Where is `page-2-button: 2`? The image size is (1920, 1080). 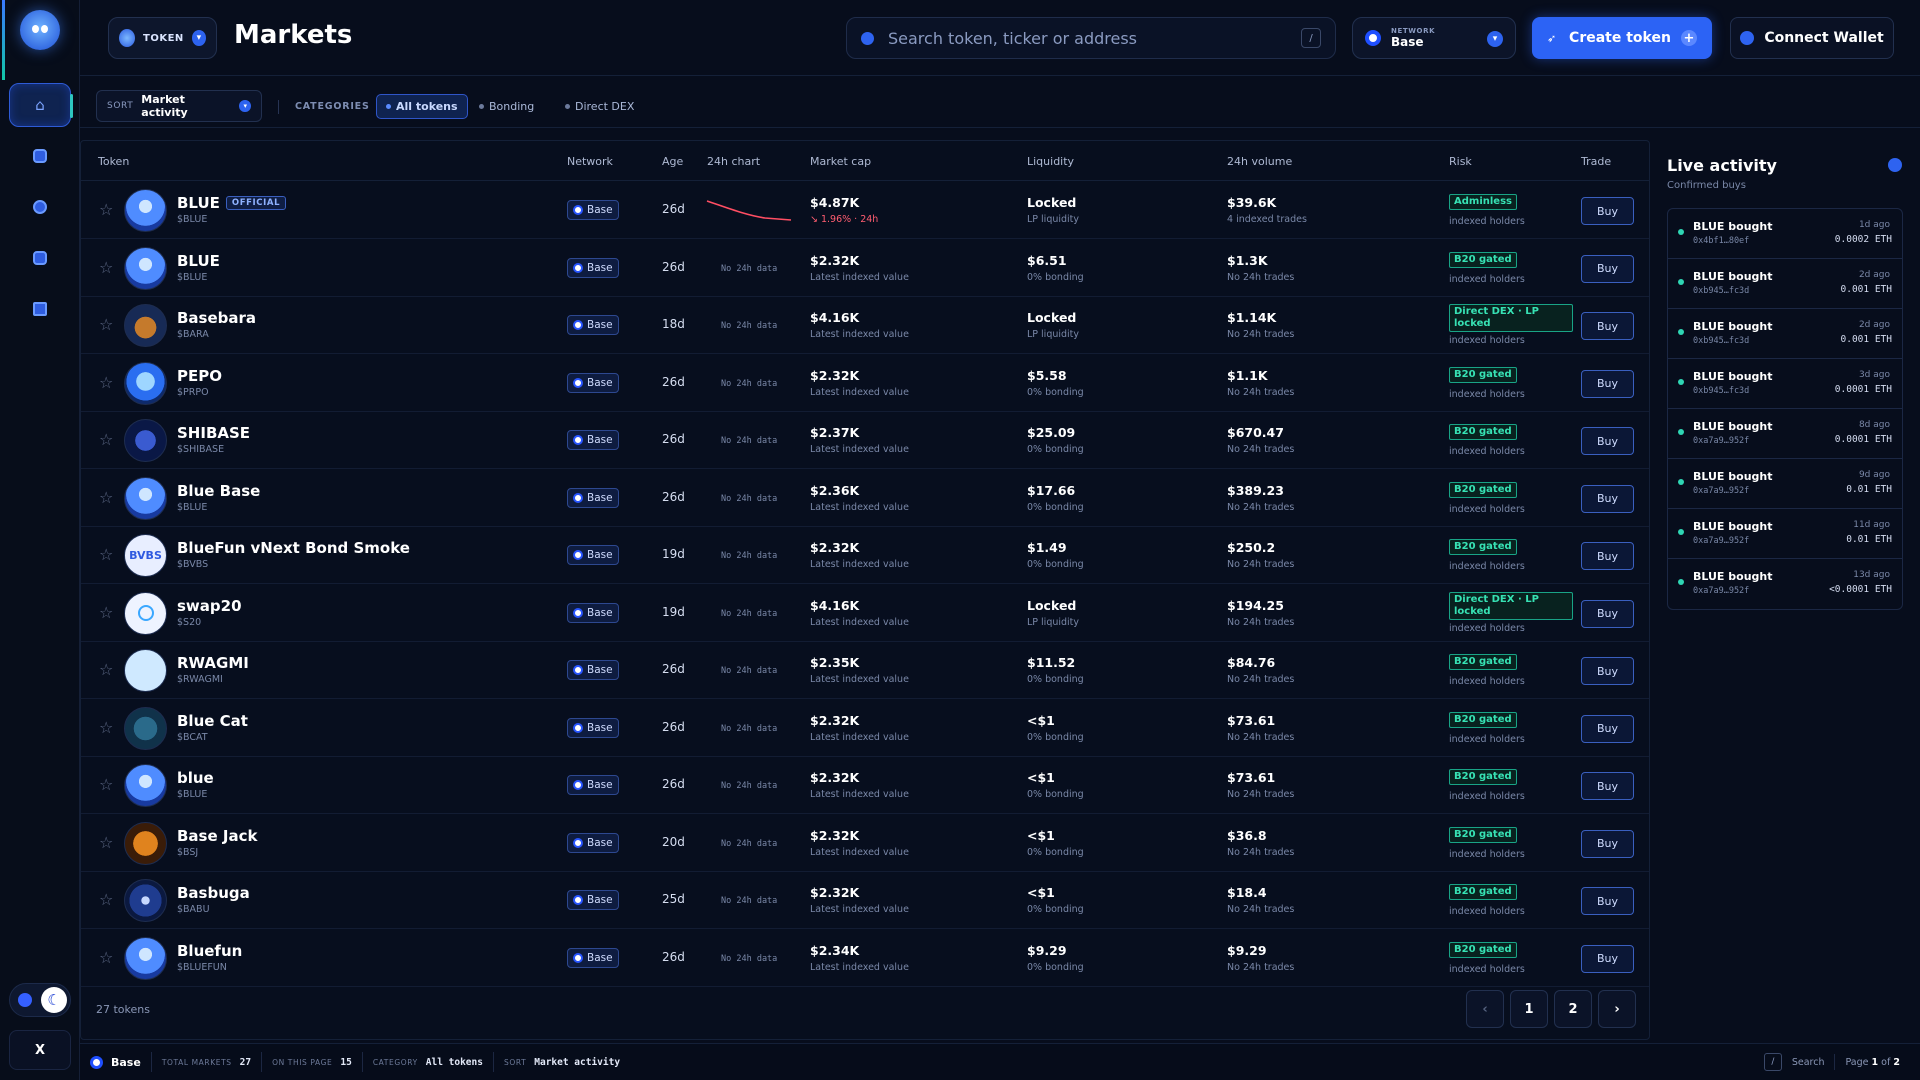
page-2-button: 2 is located at coordinates (1573, 1009).